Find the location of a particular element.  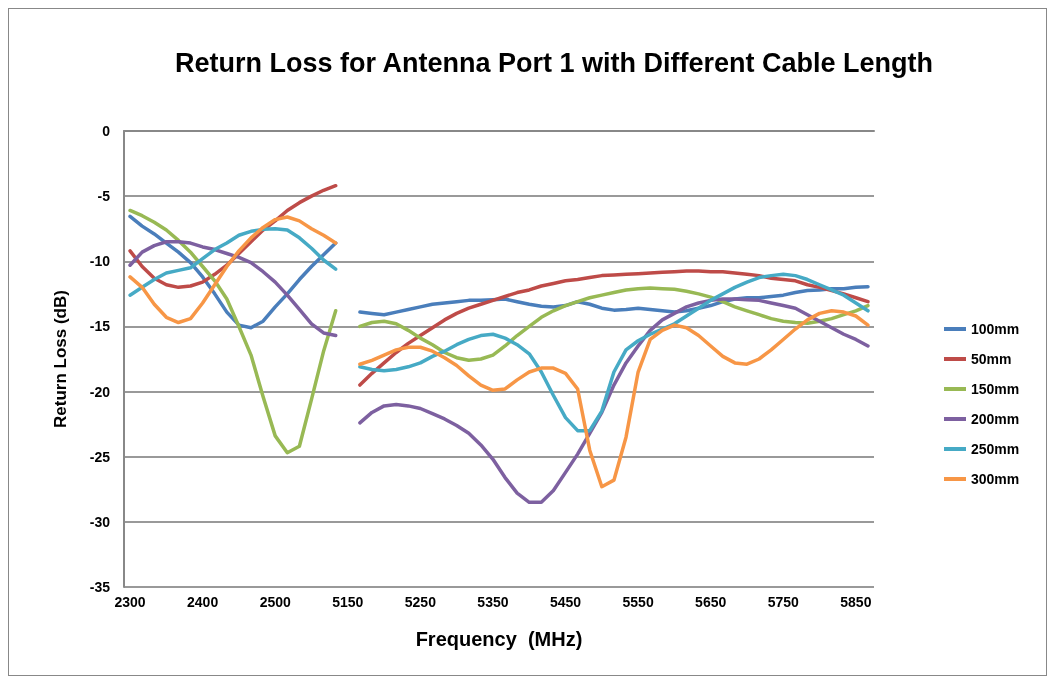

y-tick-label: -20 is located at coordinates (100, 391).